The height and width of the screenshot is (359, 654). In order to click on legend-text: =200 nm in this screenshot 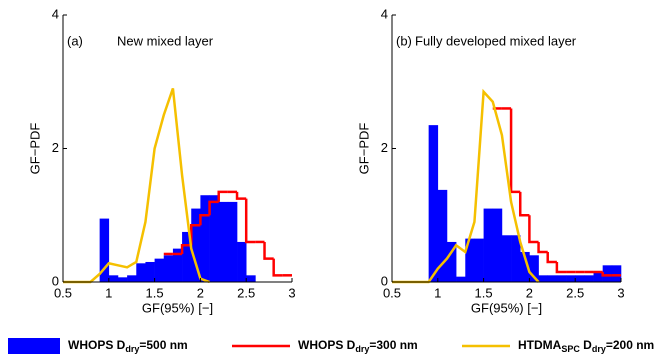, I will do `click(630, 345)`.